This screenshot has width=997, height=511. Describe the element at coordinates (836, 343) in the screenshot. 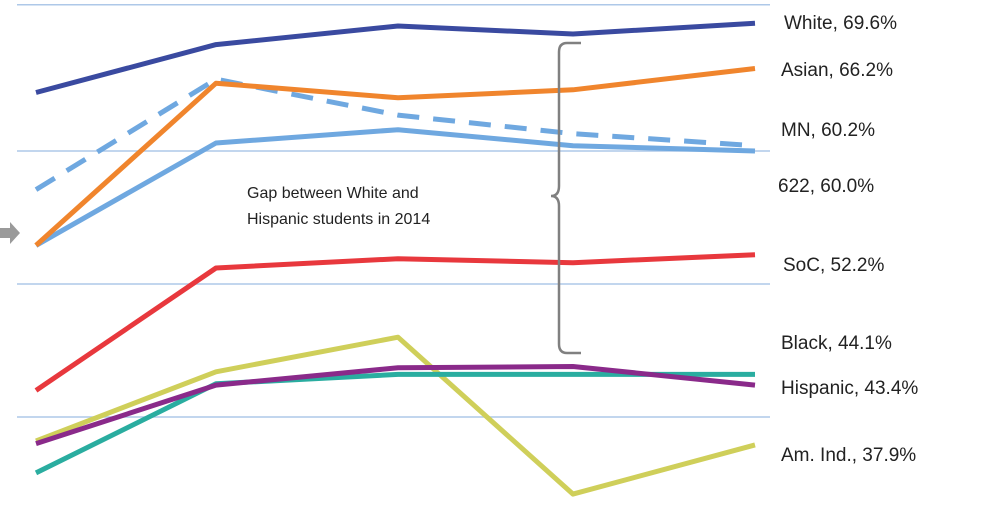

I see `end-label-black: Black, 44.1%` at that location.